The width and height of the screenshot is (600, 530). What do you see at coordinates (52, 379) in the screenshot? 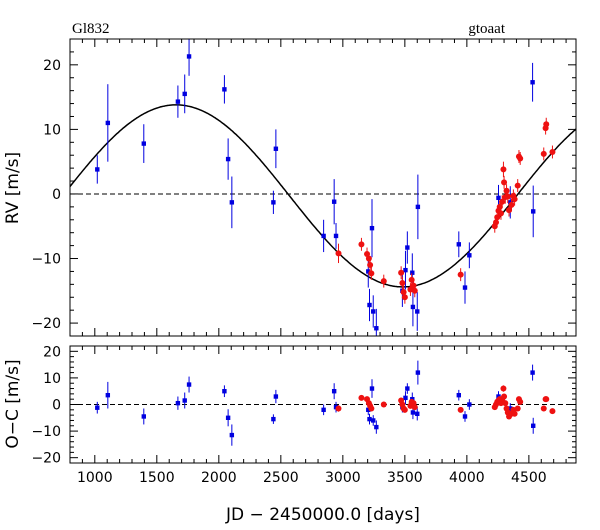
I see `y-tick-label: 10` at bounding box center [52, 379].